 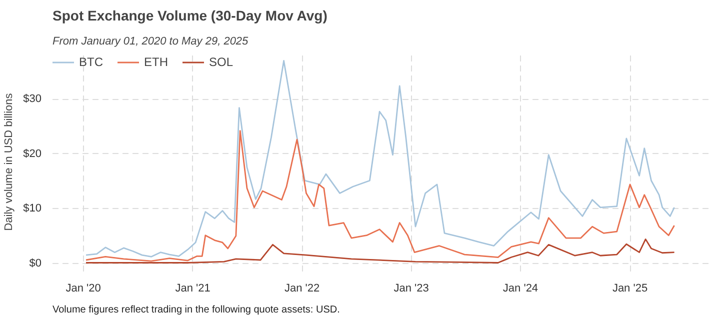 I want to click on x-tick-label: Jan '22, so click(x=302, y=288).